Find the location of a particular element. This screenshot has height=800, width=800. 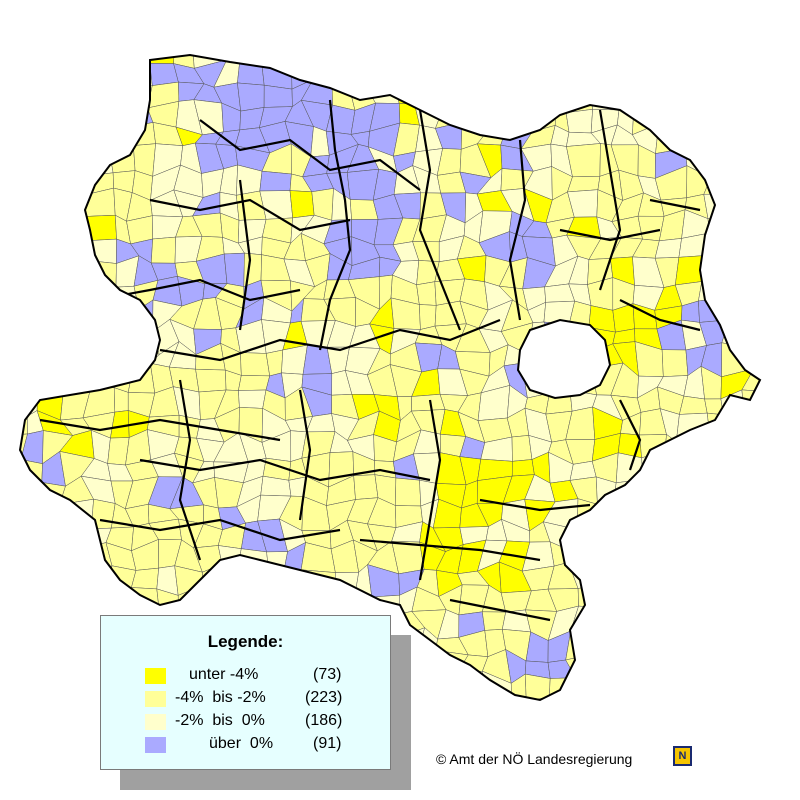

legend-item-ueber-0: über 0% (91) is located at coordinates (265, 745).